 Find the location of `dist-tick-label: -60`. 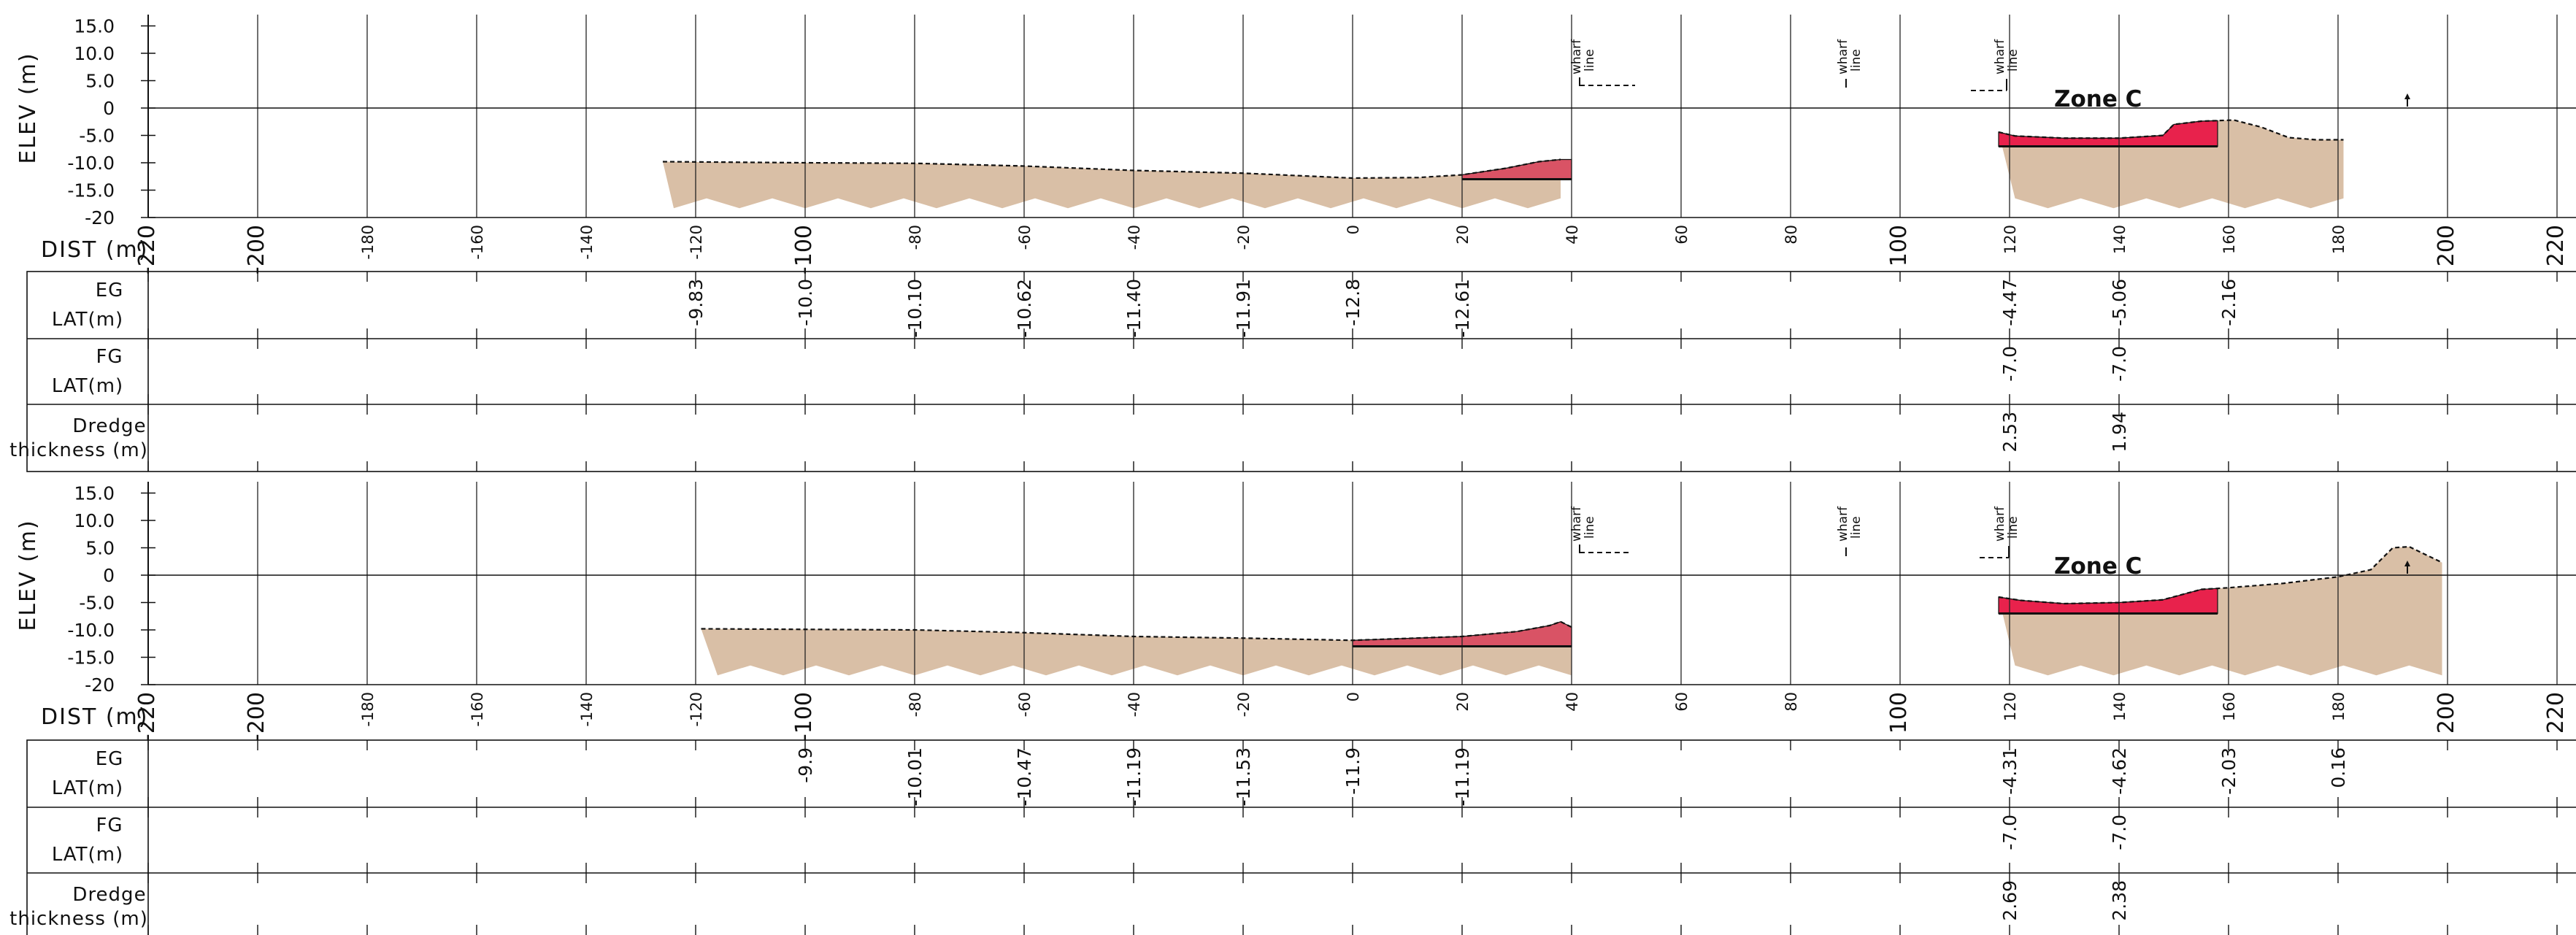

dist-tick-label: -60 is located at coordinates (1025, 705).